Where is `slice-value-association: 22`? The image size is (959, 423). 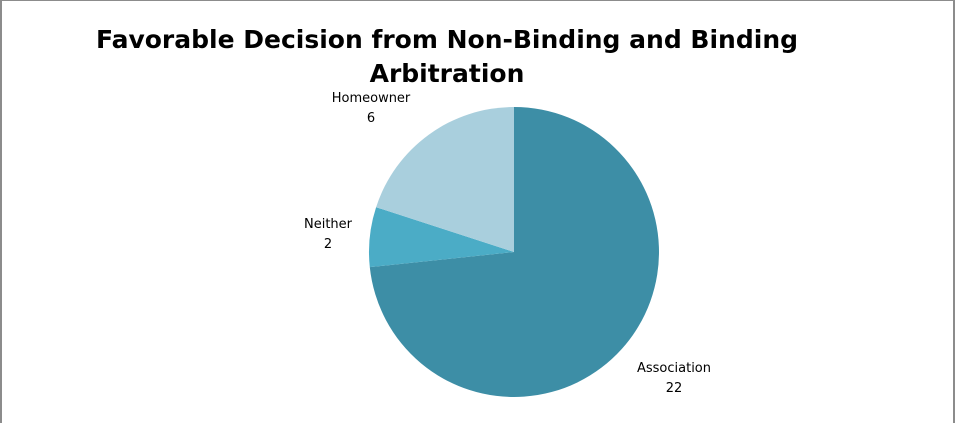
slice-value-association: 22 is located at coordinates (674, 388).